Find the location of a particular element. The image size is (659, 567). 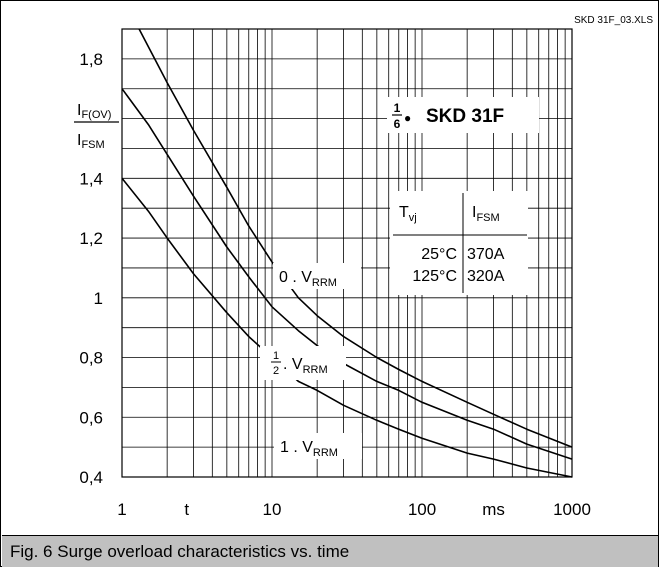

curve-label-0-bg is located at coordinates (317, 276).